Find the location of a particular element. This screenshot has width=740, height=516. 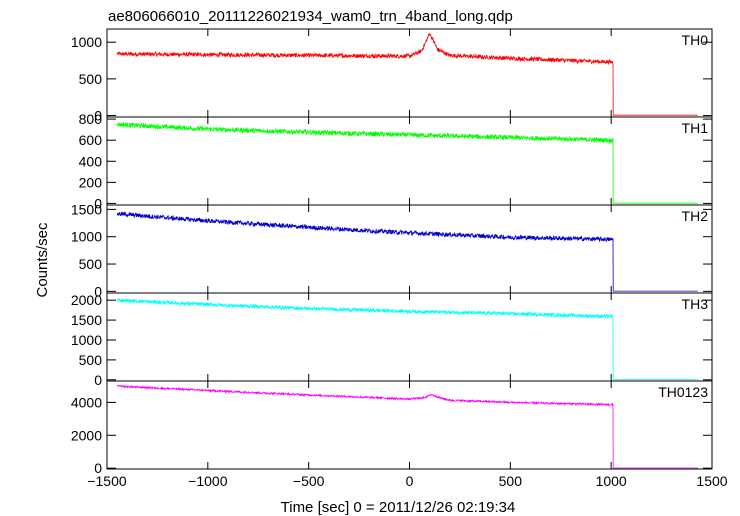

x-tick-label: 1500 is located at coordinates (711, 481).